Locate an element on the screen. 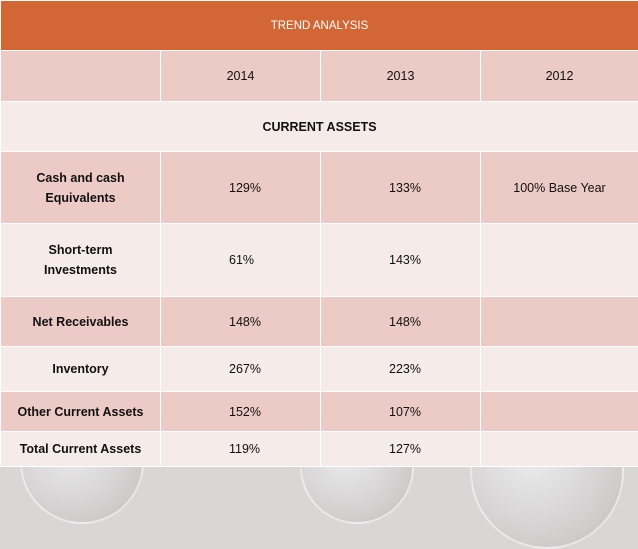 The width and height of the screenshot is (638, 549). row-value-2013: 148% is located at coordinates (401, 322).